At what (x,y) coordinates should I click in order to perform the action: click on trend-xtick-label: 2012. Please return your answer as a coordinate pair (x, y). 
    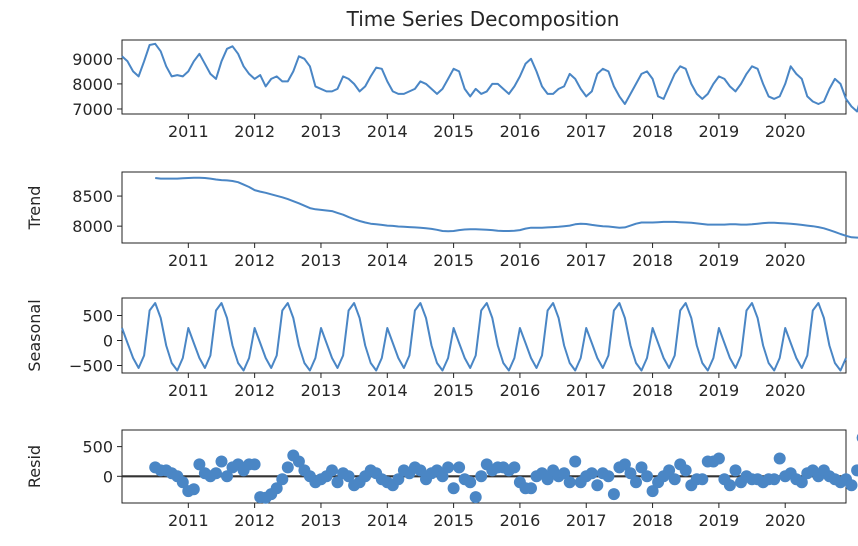
    Looking at the image, I should click on (254, 260).